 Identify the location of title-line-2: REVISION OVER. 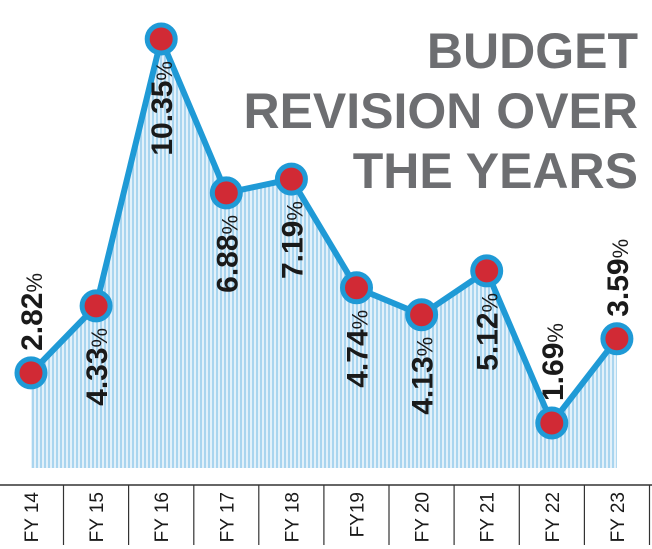
(440, 111).